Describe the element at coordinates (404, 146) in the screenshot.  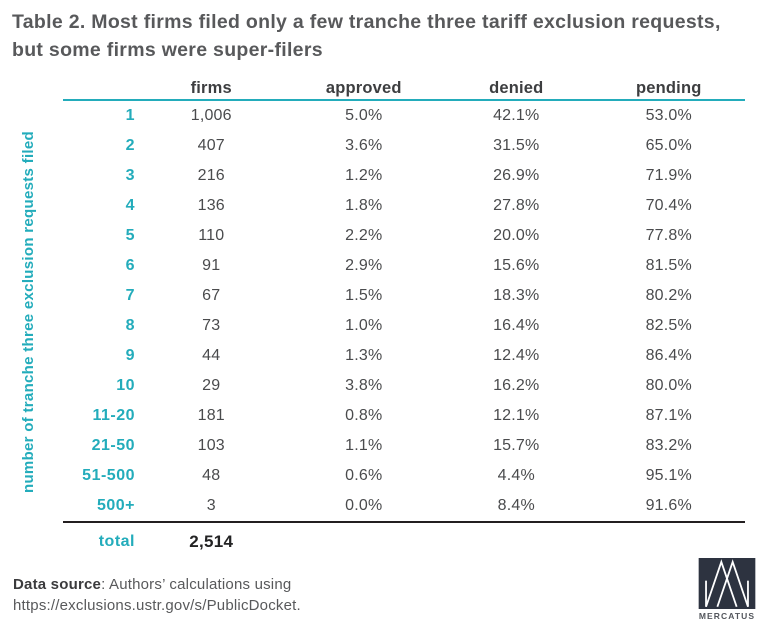
I see `table-row: 2 407 3.6% 31.5% 65.0%` at that location.